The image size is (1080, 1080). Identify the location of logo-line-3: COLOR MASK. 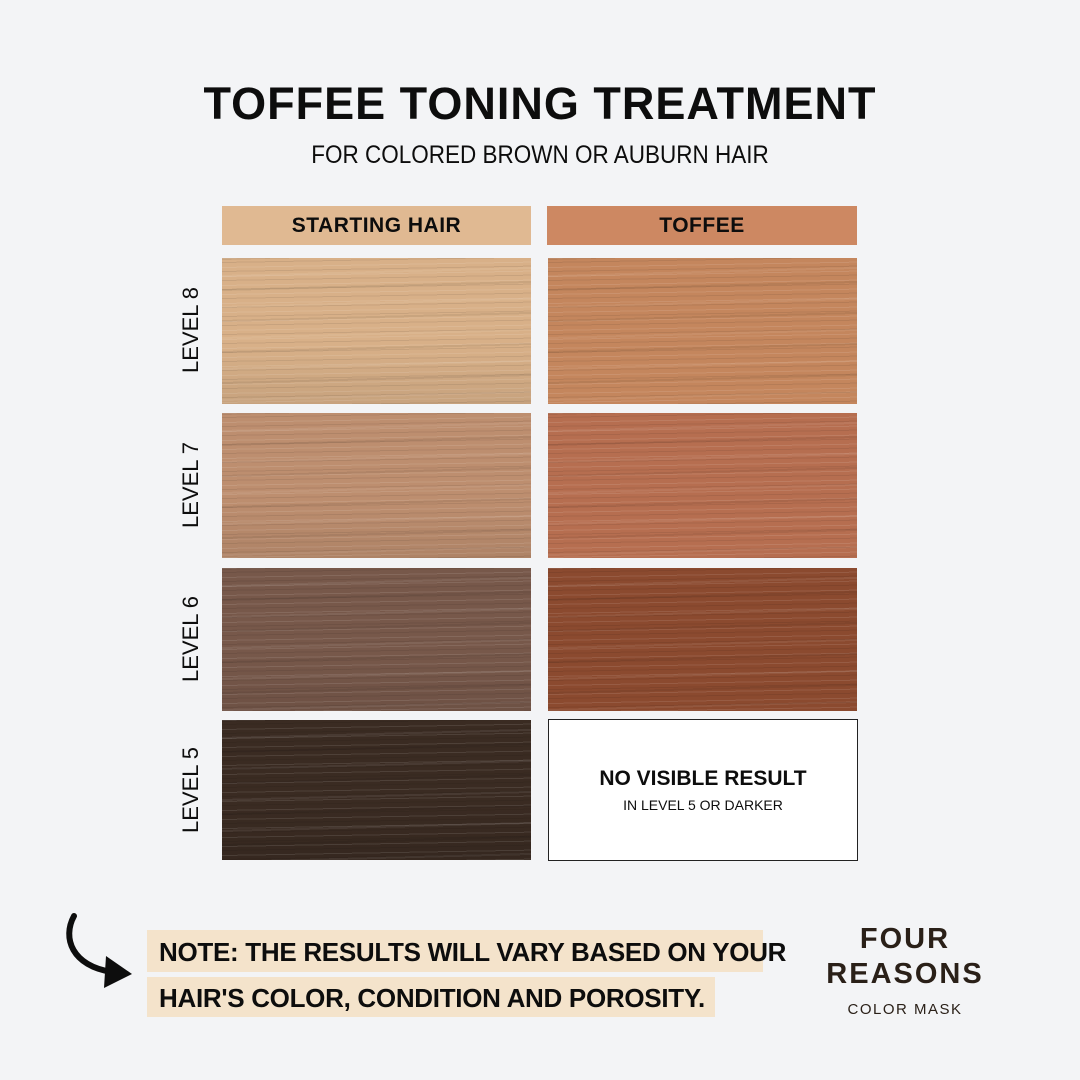
(905, 1009).